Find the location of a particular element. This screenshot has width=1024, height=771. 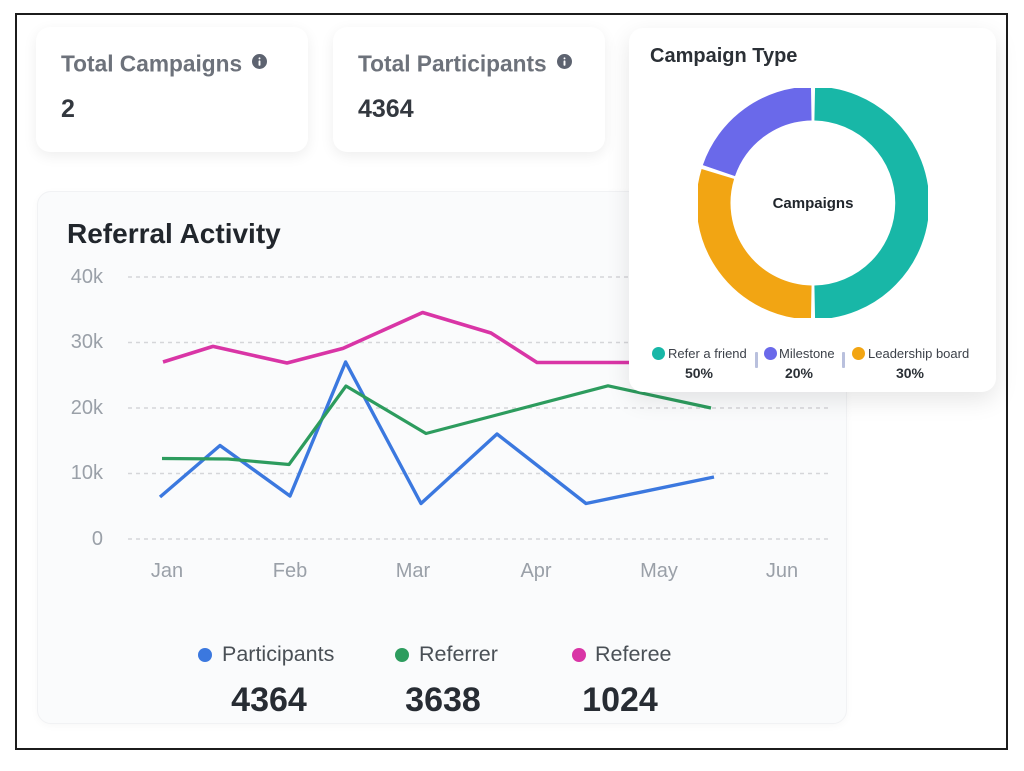

svg-text: Campaigns is located at coordinates (813, 203).